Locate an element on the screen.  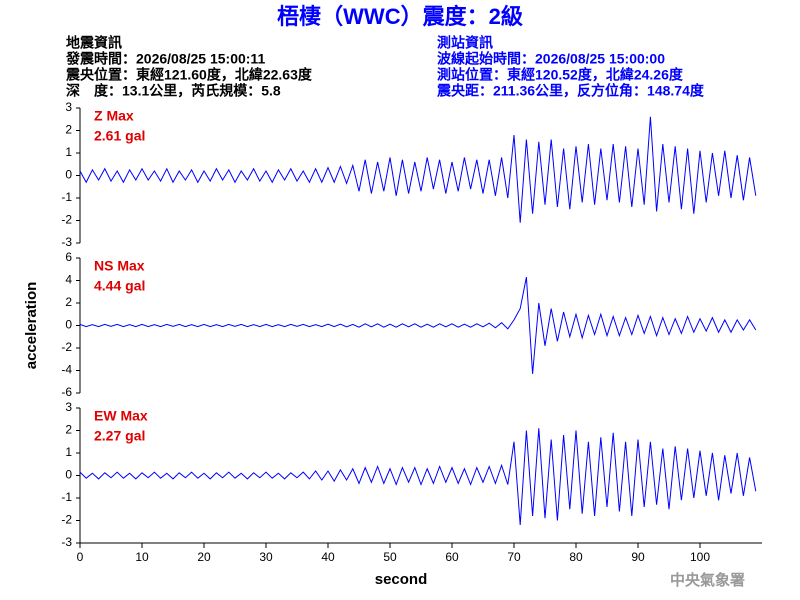
x-tick-label: 70 is located at coordinates (514, 557).